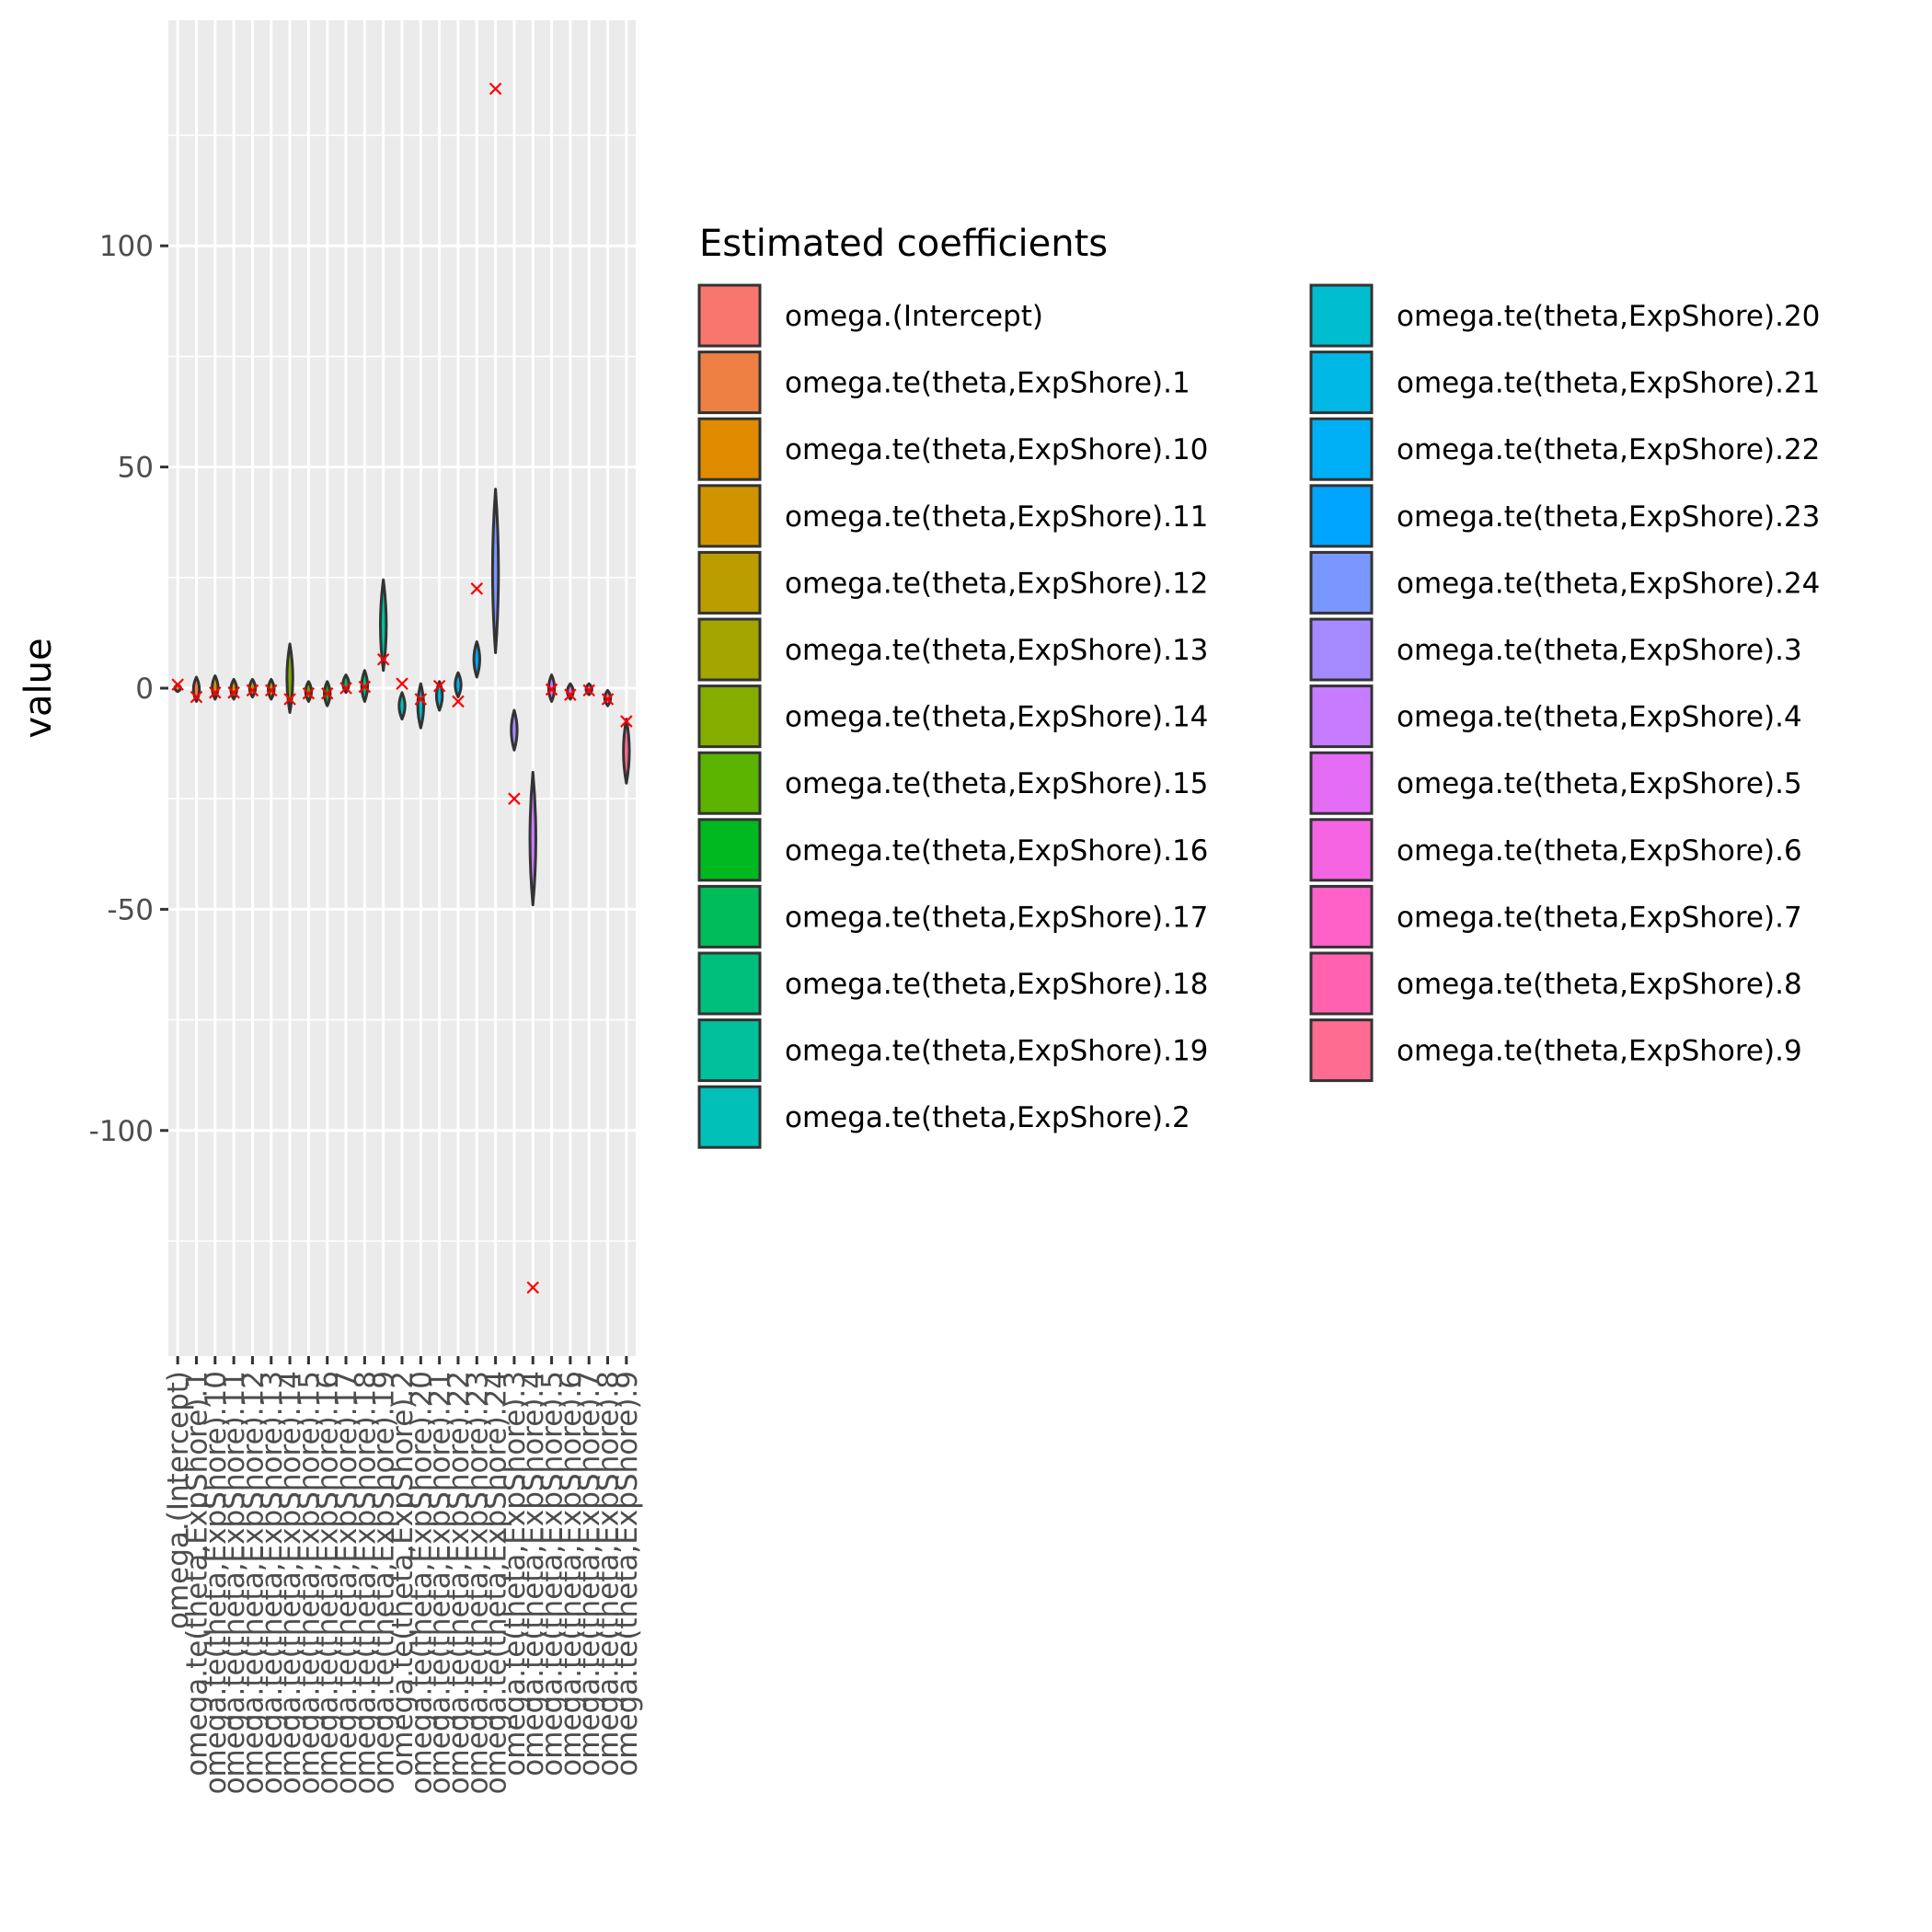 The image size is (1932, 1932). I want to click on legend-item: omega.te(theta,ExpShore).23, so click(1564, 516).